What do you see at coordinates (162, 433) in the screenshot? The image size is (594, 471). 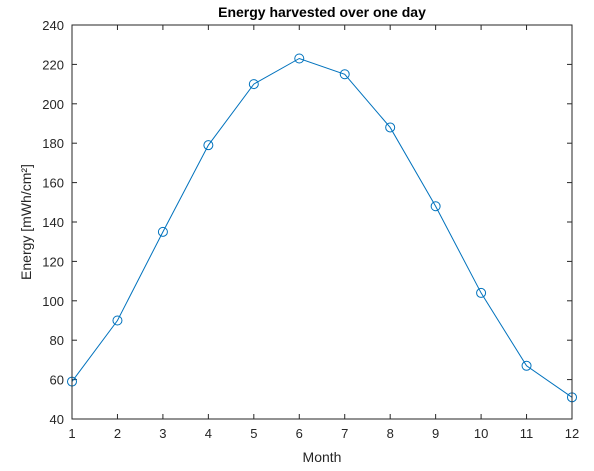 I see `x-tick-label: 3` at bounding box center [162, 433].